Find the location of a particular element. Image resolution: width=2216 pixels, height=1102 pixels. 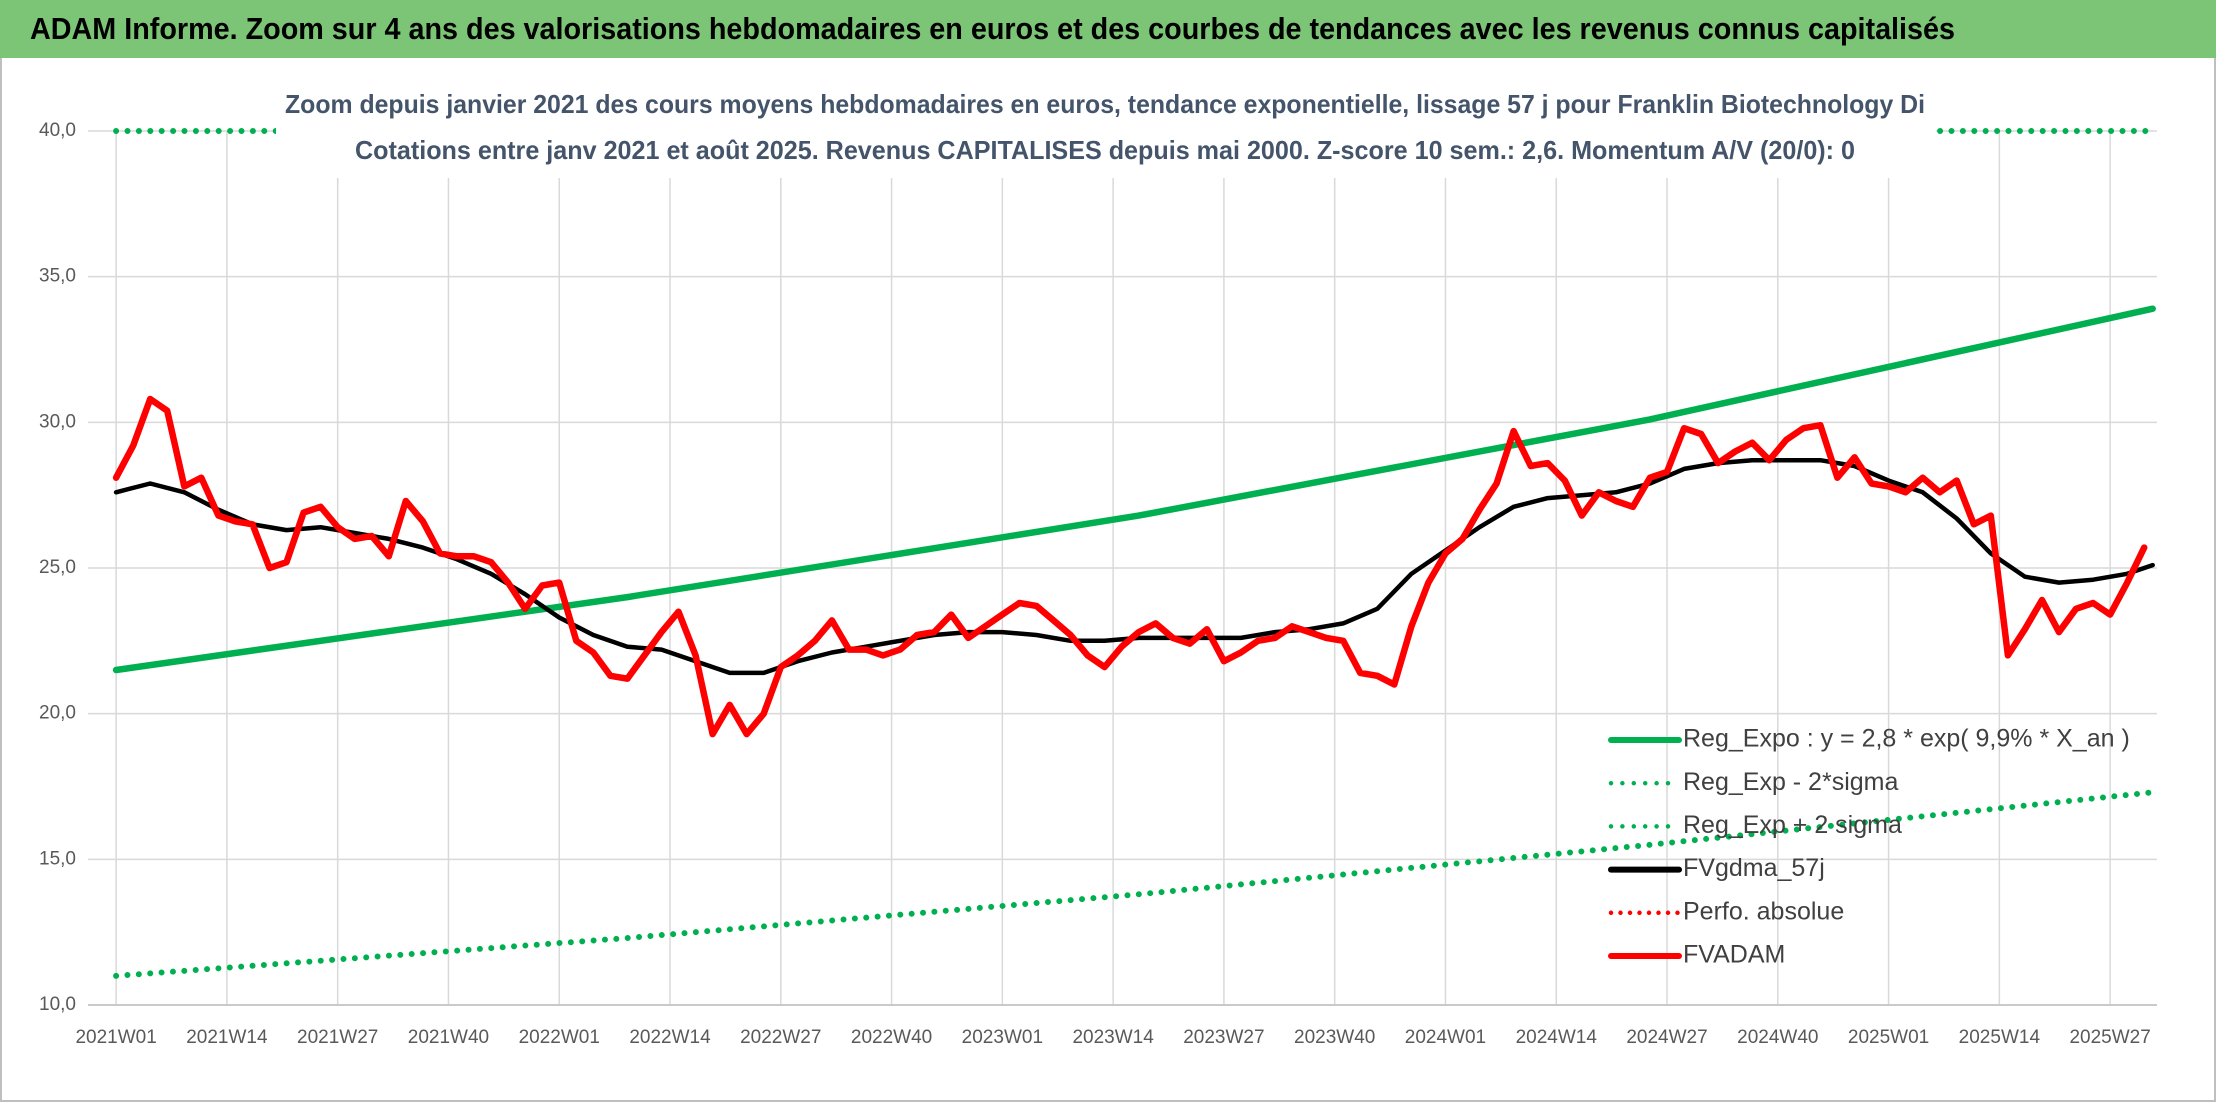

y-tick-label: 35,0 is located at coordinates (57, 276).